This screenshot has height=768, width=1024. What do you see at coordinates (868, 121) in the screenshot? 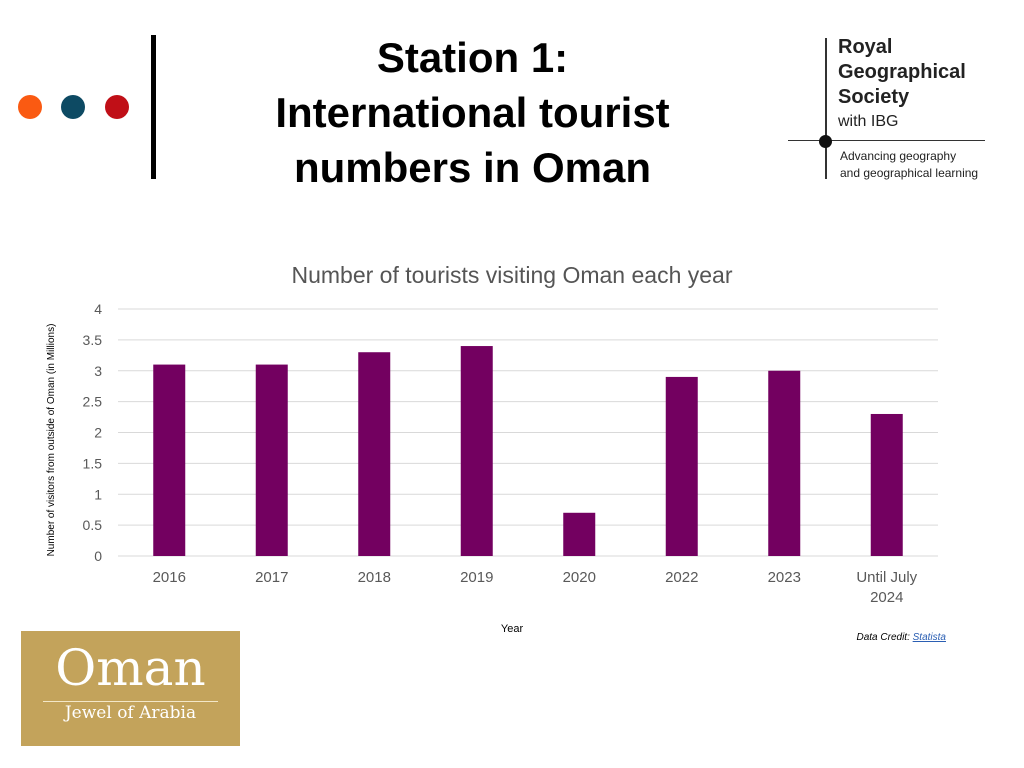
I see `rgs-logo-with: with IBG` at bounding box center [868, 121].